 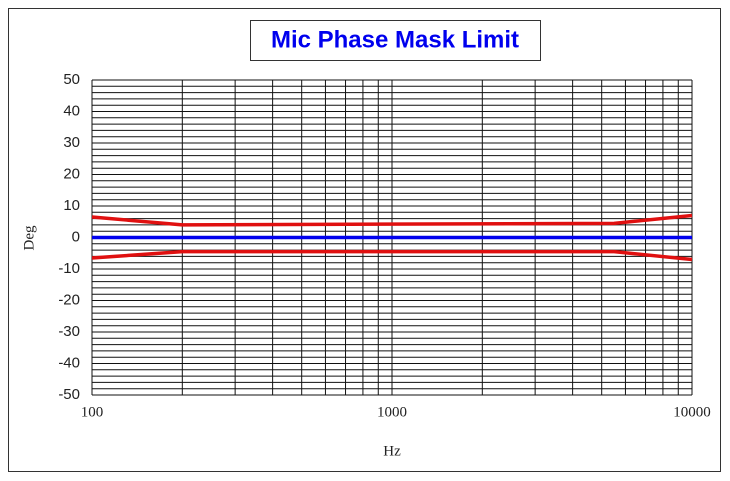 What do you see at coordinates (69, 394) in the screenshot?
I see `y-tick-label: -50` at bounding box center [69, 394].